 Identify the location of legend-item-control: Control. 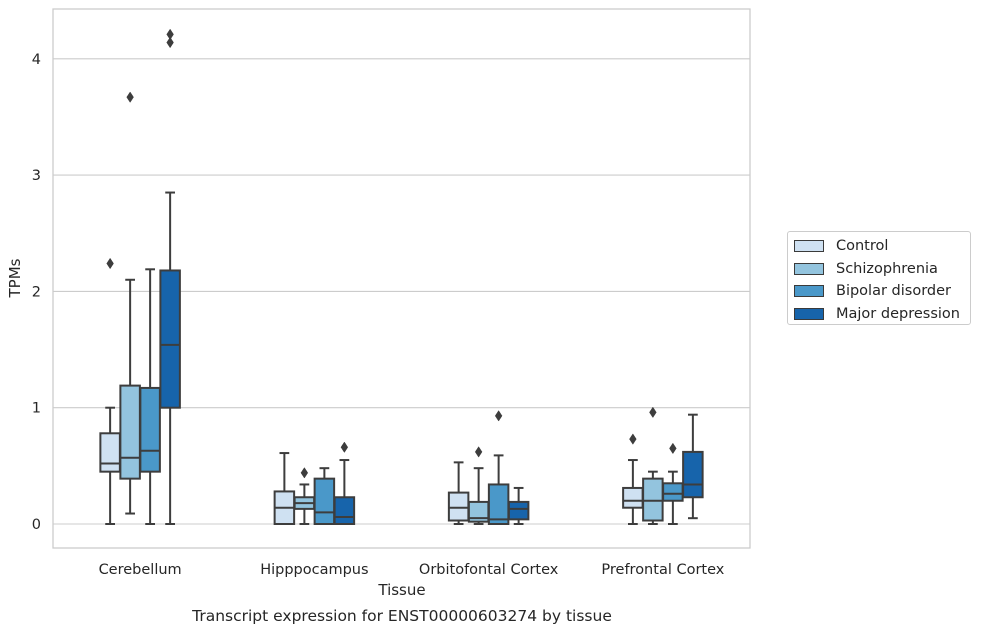
(881, 246).